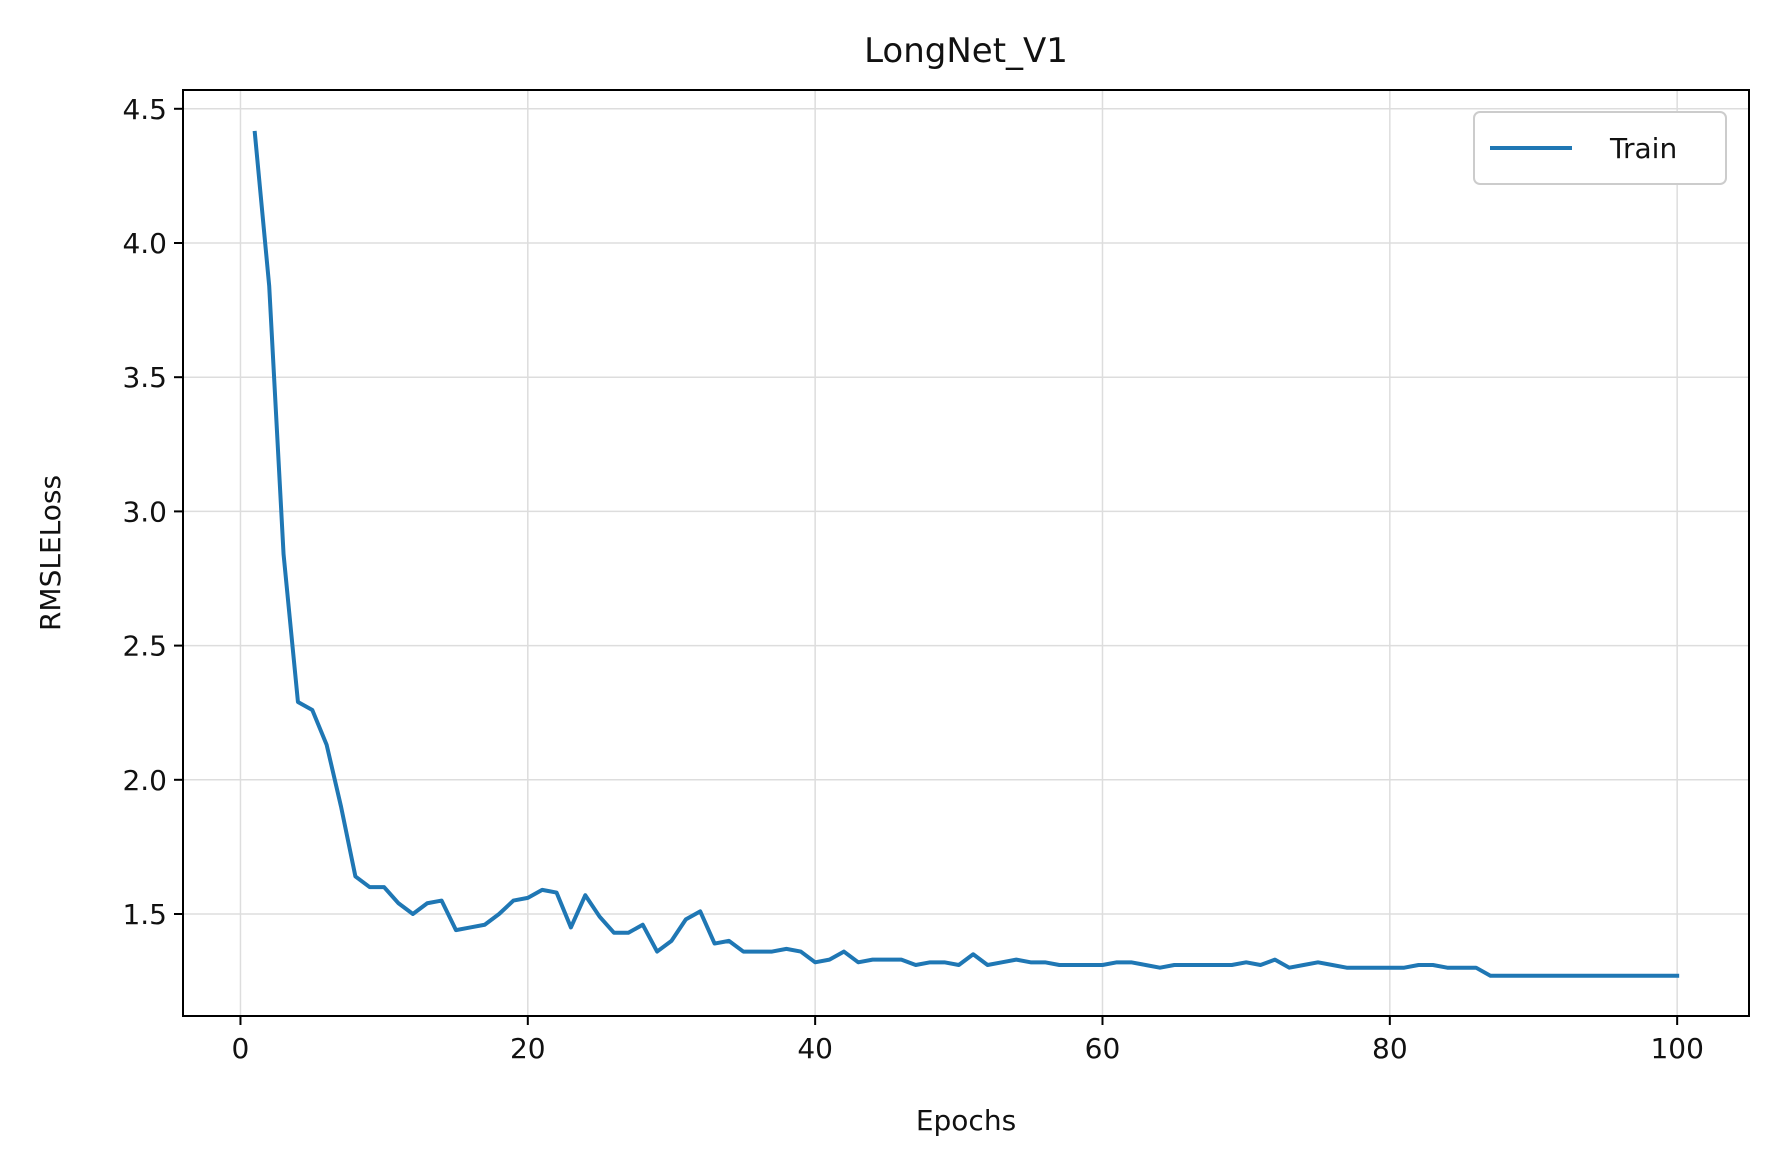 This screenshot has height=1170, width=1770. What do you see at coordinates (815, 1048) in the screenshot?
I see `x-tick-label: 40` at bounding box center [815, 1048].